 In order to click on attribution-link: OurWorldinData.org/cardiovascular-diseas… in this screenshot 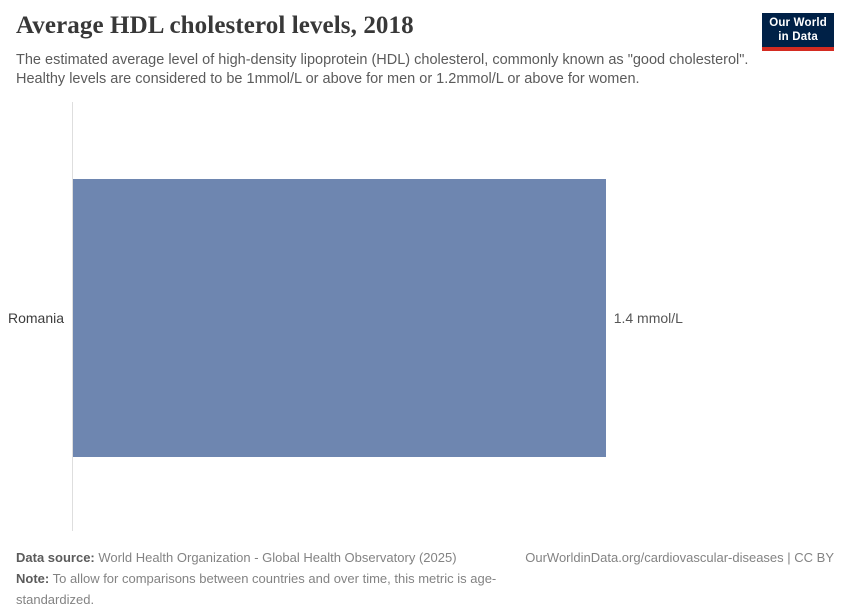, I will do `click(679, 557)`.